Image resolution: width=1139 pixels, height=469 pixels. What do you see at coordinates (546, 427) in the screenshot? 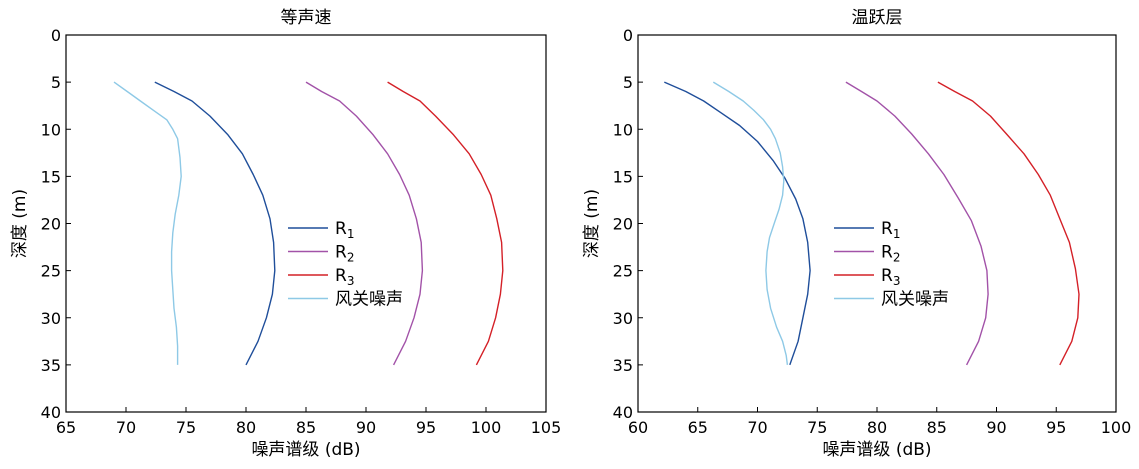
I see `x-tick-label: 105` at bounding box center [546, 427].